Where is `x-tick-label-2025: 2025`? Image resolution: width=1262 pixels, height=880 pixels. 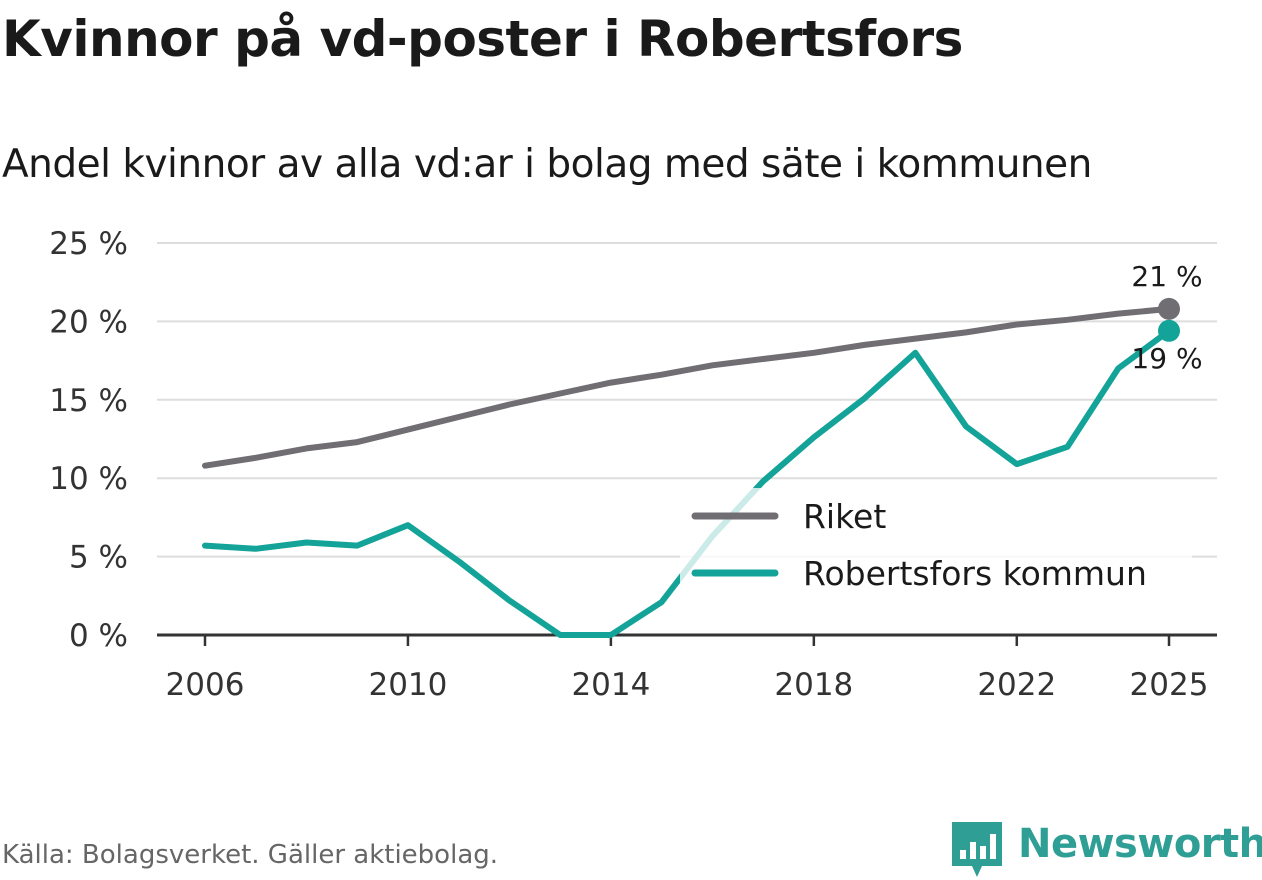 x-tick-label-2025: 2025 is located at coordinates (1169, 685).